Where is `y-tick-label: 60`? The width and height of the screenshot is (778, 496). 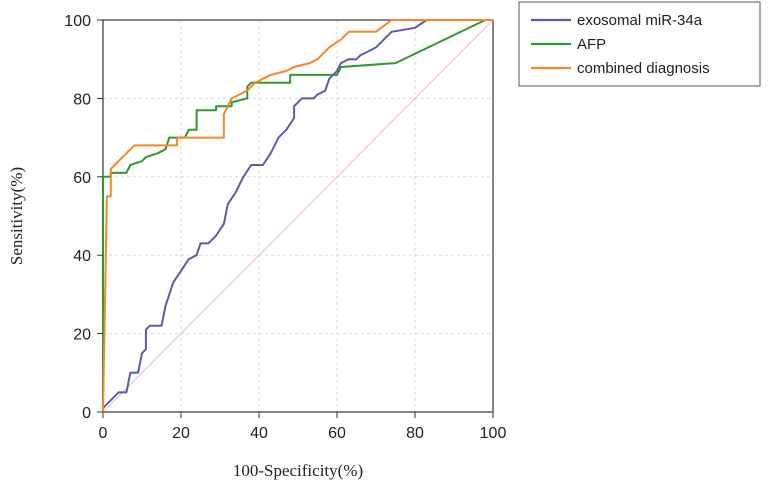
y-tick-label: 60 is located at coordinates (82, 178).